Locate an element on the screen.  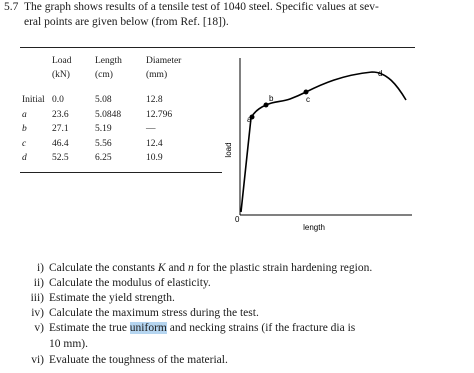
question-text: Calculate the modulus of elasticity. is located at coordinates (130, 283).